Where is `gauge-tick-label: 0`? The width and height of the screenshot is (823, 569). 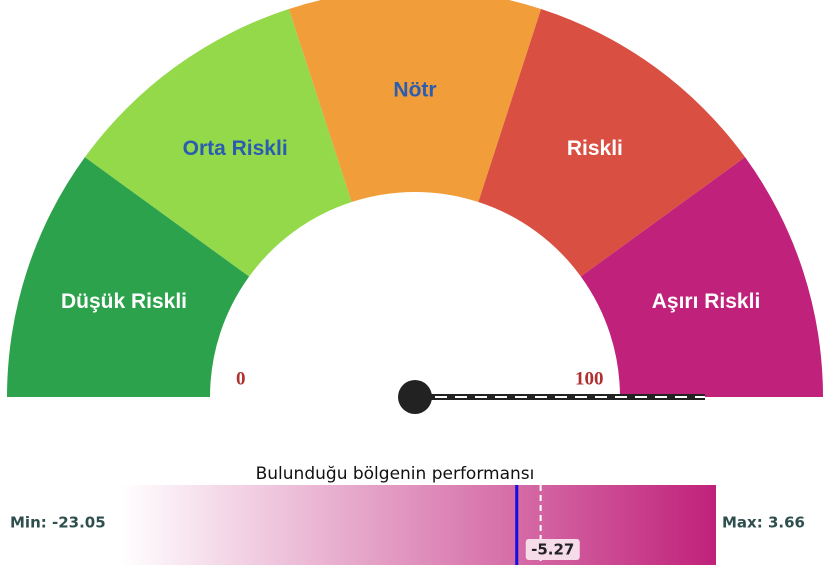 gauge-tick-label: 0 is located at coordinates (241, 379).